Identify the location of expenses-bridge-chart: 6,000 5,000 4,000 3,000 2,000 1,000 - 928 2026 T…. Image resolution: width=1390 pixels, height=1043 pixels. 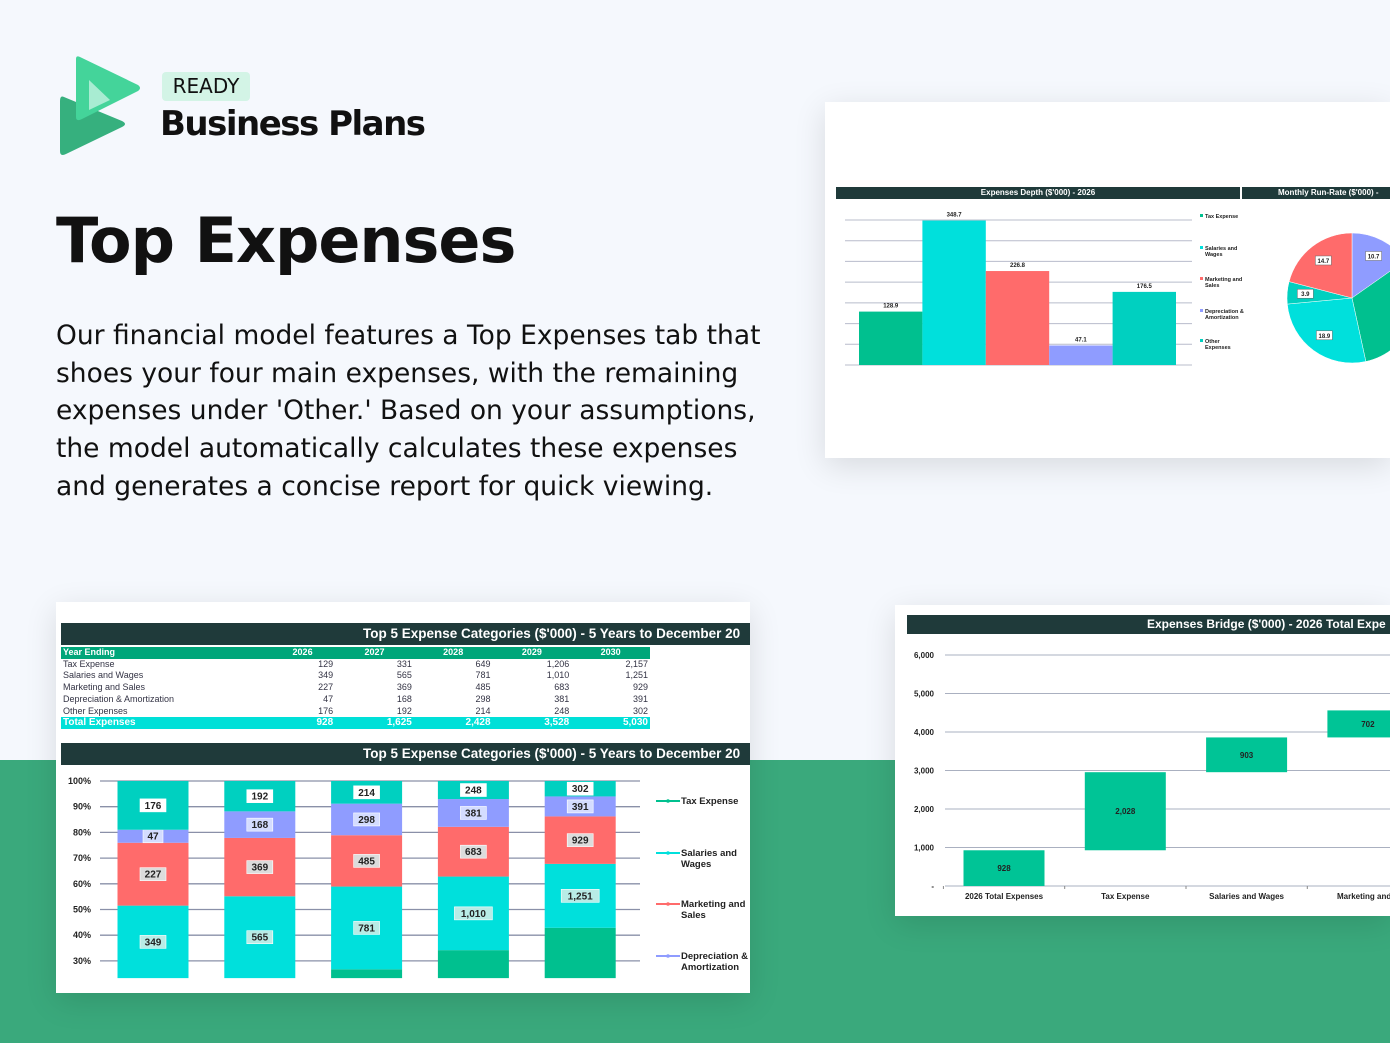
(1152, 776).